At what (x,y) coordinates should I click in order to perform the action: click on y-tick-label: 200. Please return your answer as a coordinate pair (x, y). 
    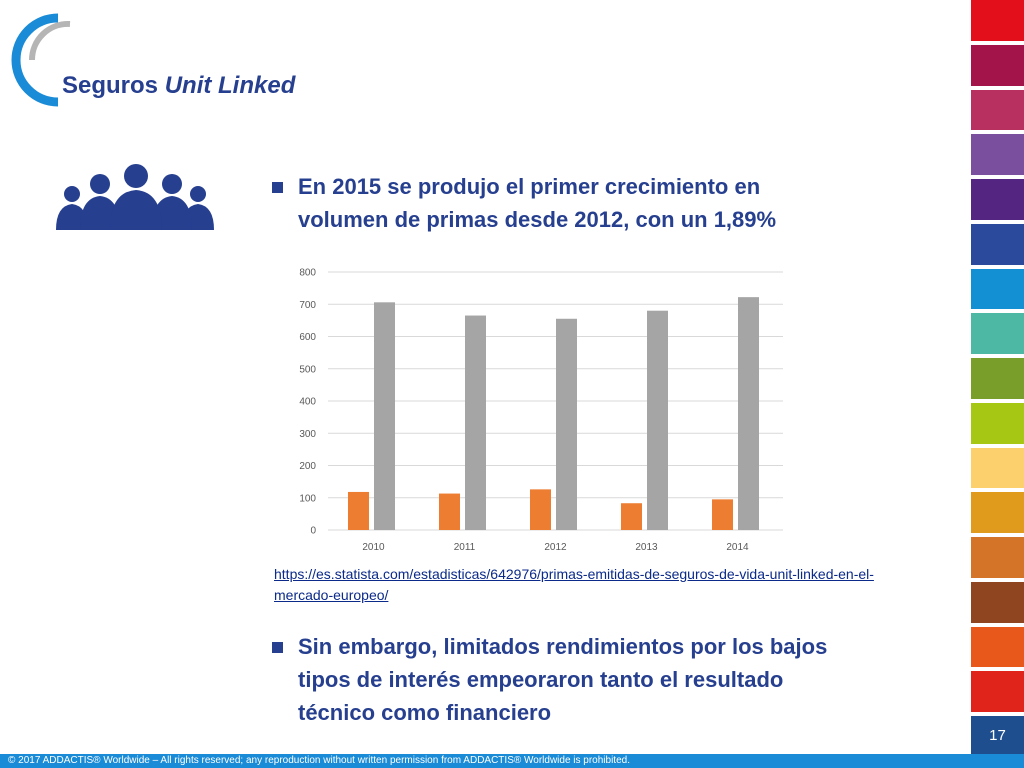
    Looking at the image, I should click on (307, 466).